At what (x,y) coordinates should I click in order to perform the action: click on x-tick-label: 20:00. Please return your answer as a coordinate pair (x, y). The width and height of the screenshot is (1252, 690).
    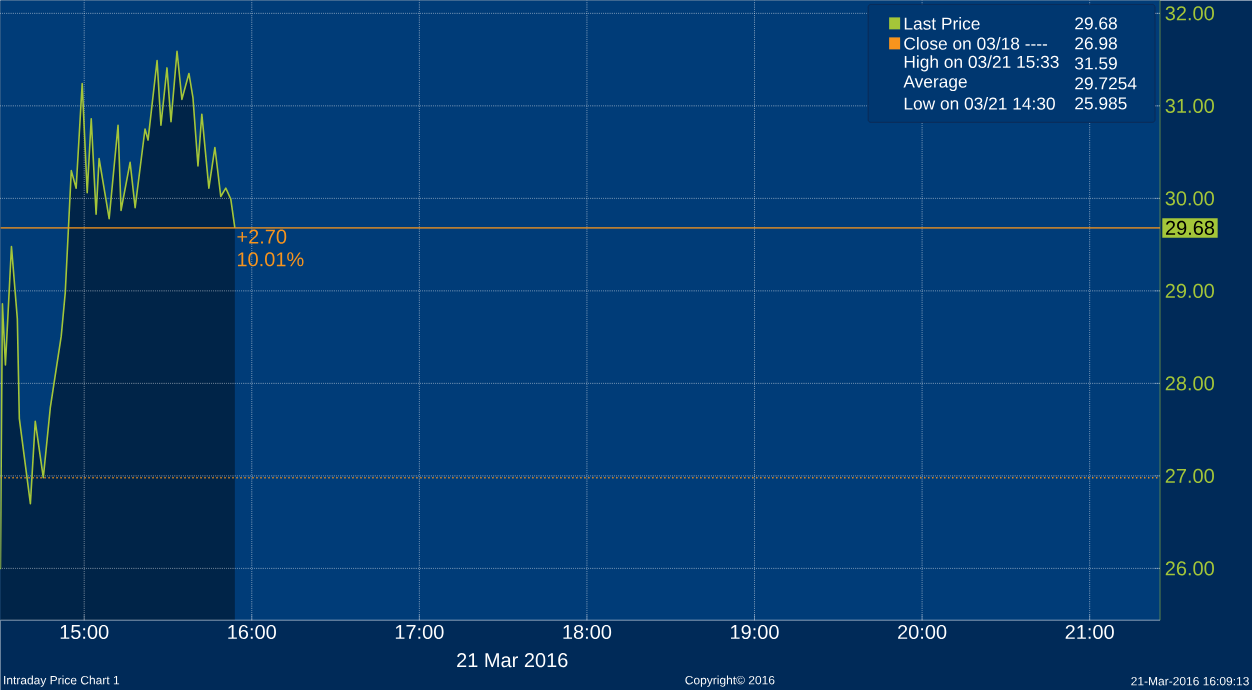
    Looking at the image, I should click on (922, 631).